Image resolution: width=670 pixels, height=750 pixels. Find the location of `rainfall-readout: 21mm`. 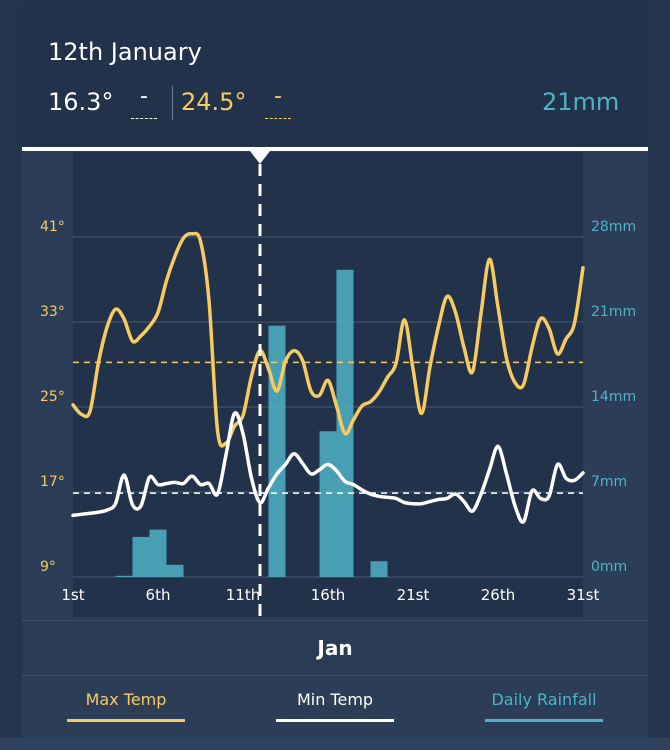

rainfall-readout: 21mm is located at coordinates (581, 102).